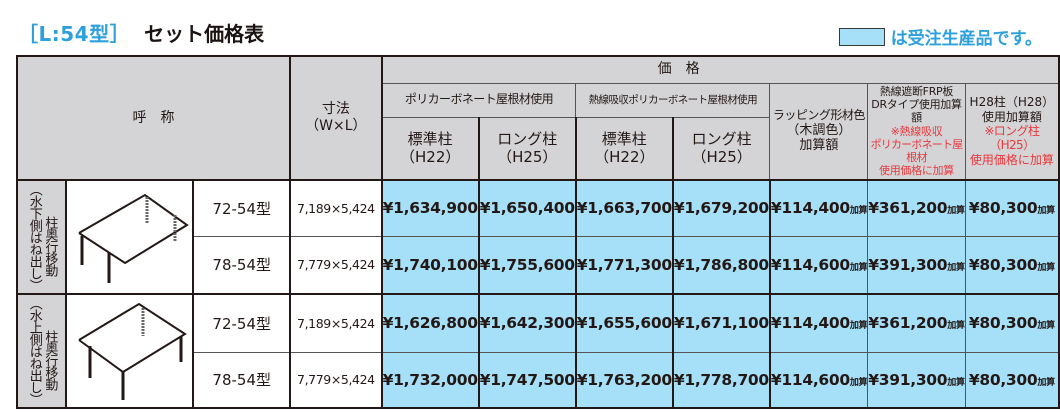 The width and height of the screenshot is (1060, 412). Describe the element at coordinates (41, 351) in the screenshot. I see `group-label-upslope: 柱奥行移動 （水上側はね出し）` at that location.